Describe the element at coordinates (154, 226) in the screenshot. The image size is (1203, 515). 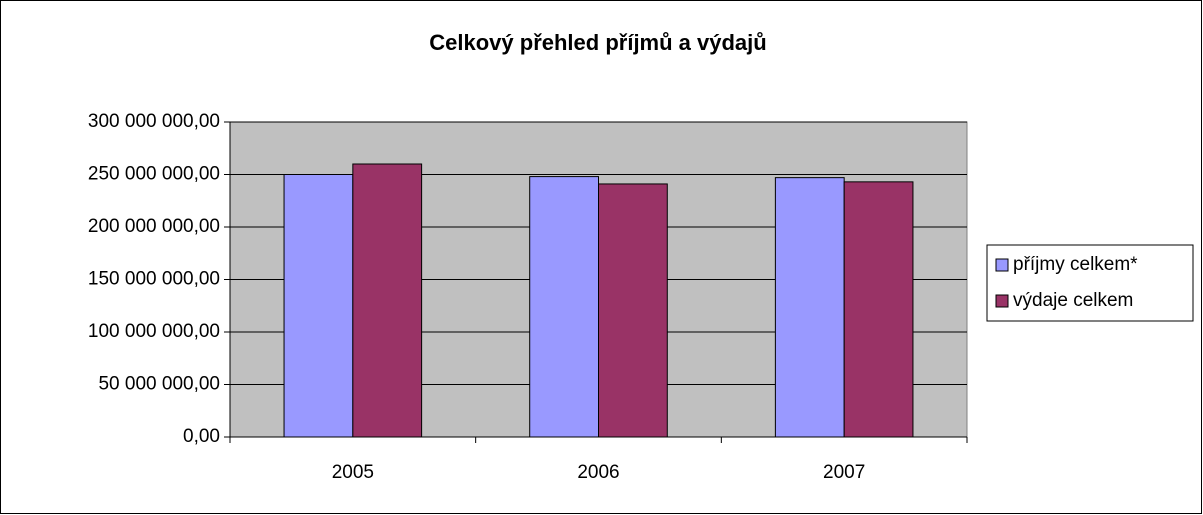
I see `y-tick-label: 200 000 000,00` at that location.